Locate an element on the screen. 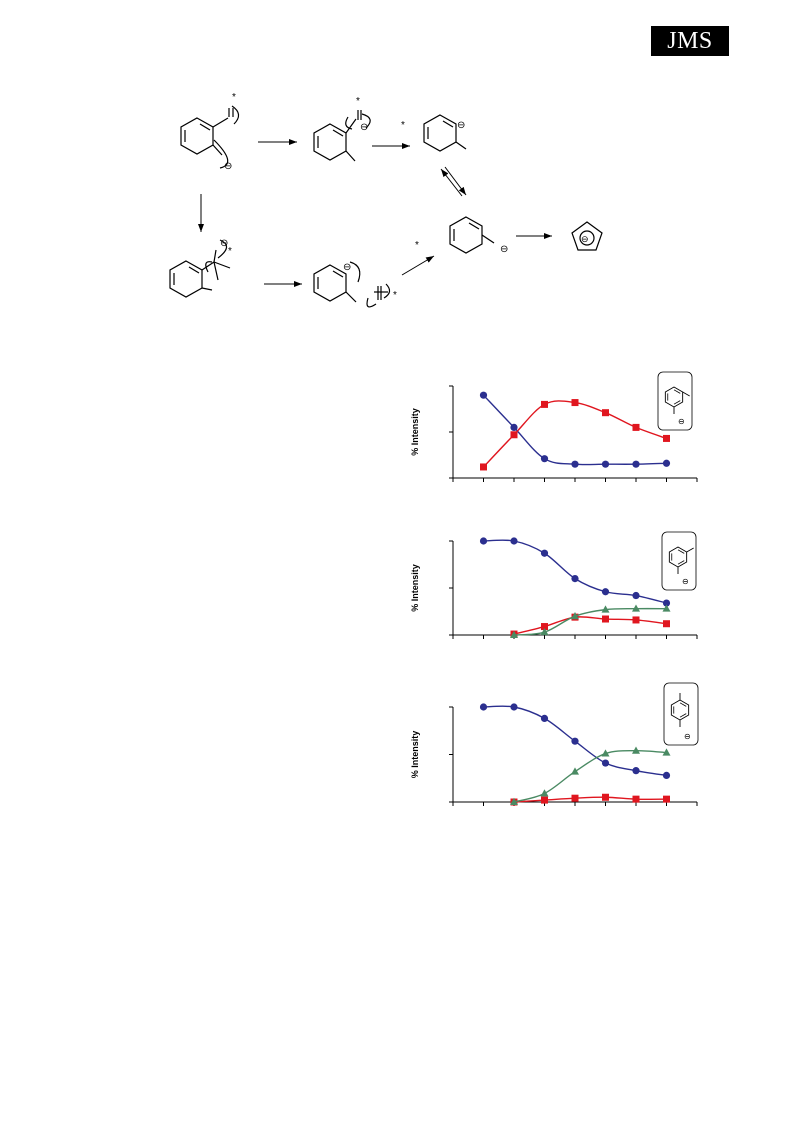  reactant-benzyne-adduct is located at coordinates (210, 137).